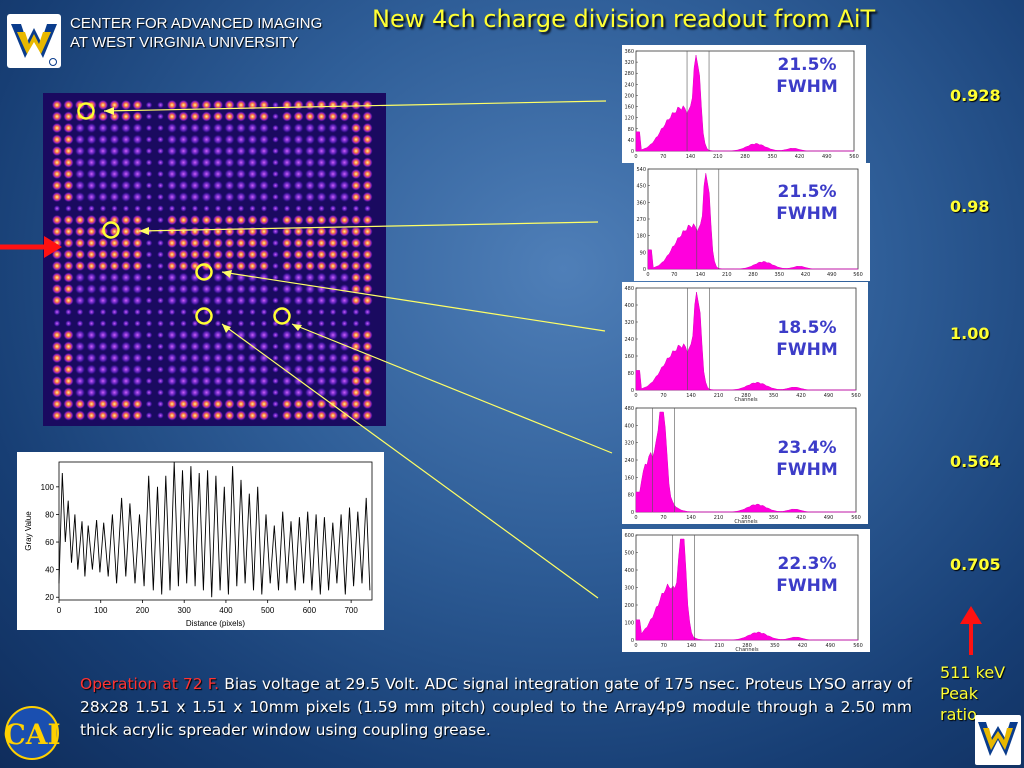  I want to click on y-tick-label: 40, so click(49, 570).